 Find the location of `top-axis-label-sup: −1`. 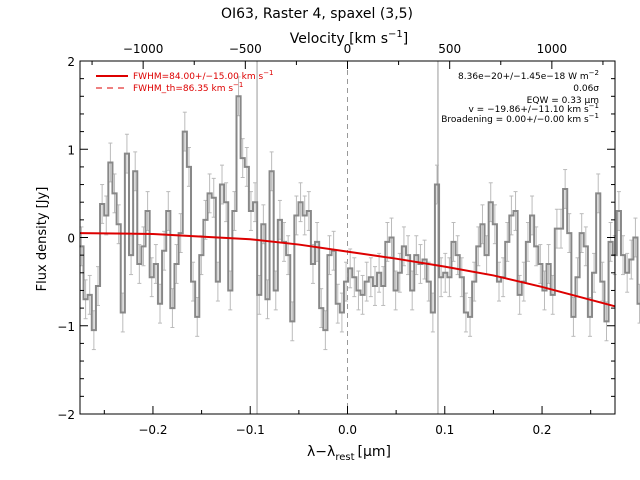

top-axis-label-sup: −1 is located at coordinates (395, 34).